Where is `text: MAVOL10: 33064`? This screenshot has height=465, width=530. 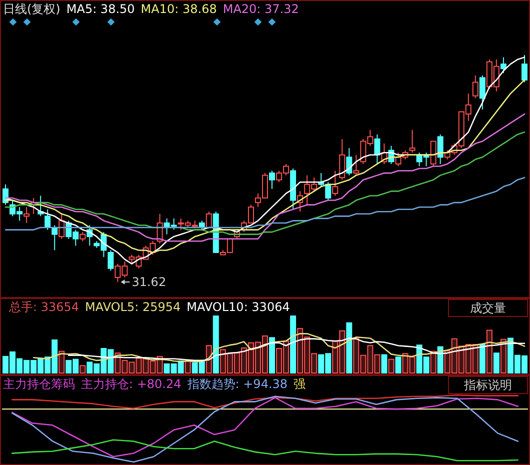 text: MAVOL10: 33064 is located at coordinates (238, 307).